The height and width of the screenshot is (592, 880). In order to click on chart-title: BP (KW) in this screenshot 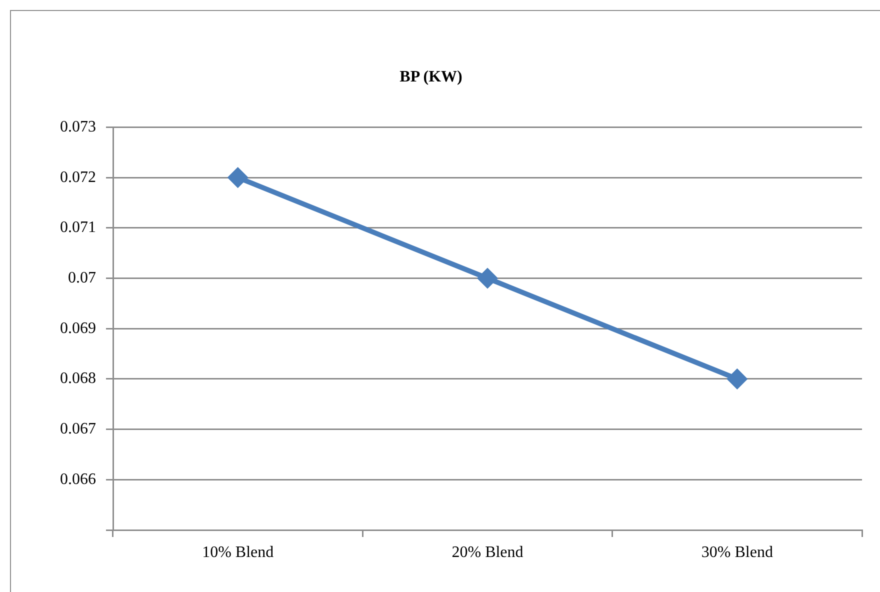, I will do `click(431, 77)`.